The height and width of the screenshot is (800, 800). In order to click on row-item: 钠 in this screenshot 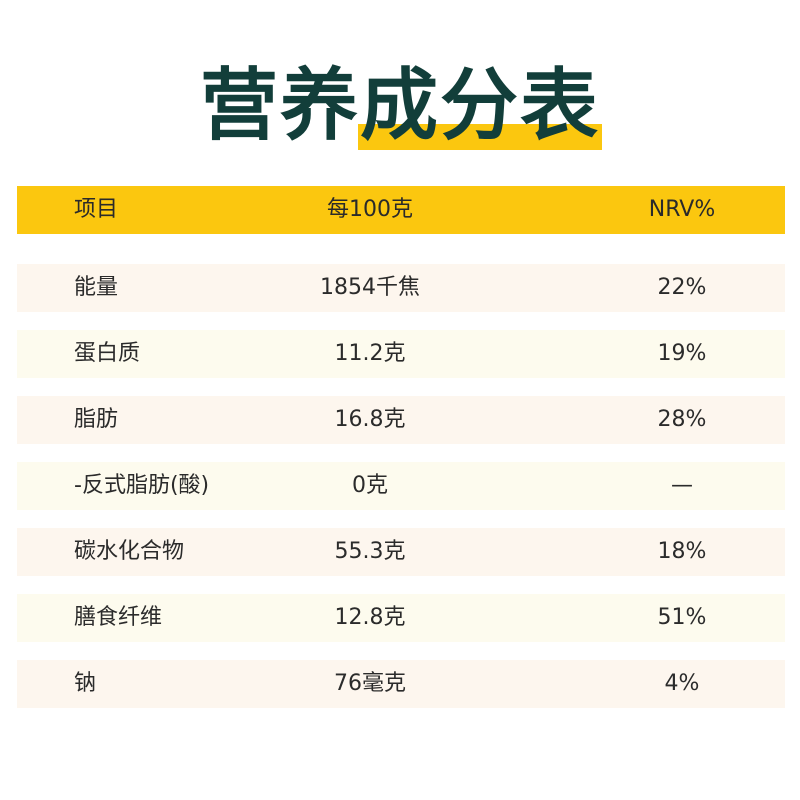, I will do `click(85, 683)`.